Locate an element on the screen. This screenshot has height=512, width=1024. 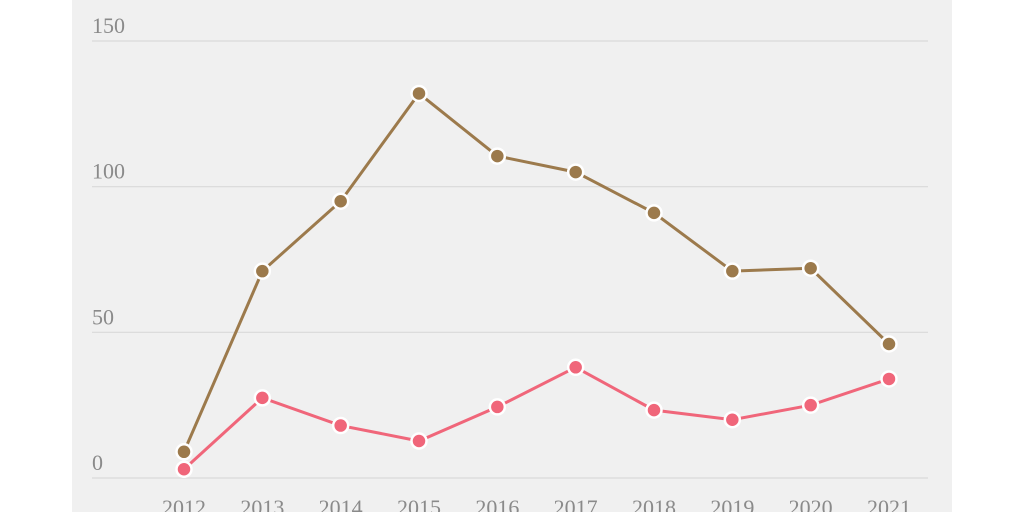
x-tick-label: 2016 is located at coordinates (497, 503).